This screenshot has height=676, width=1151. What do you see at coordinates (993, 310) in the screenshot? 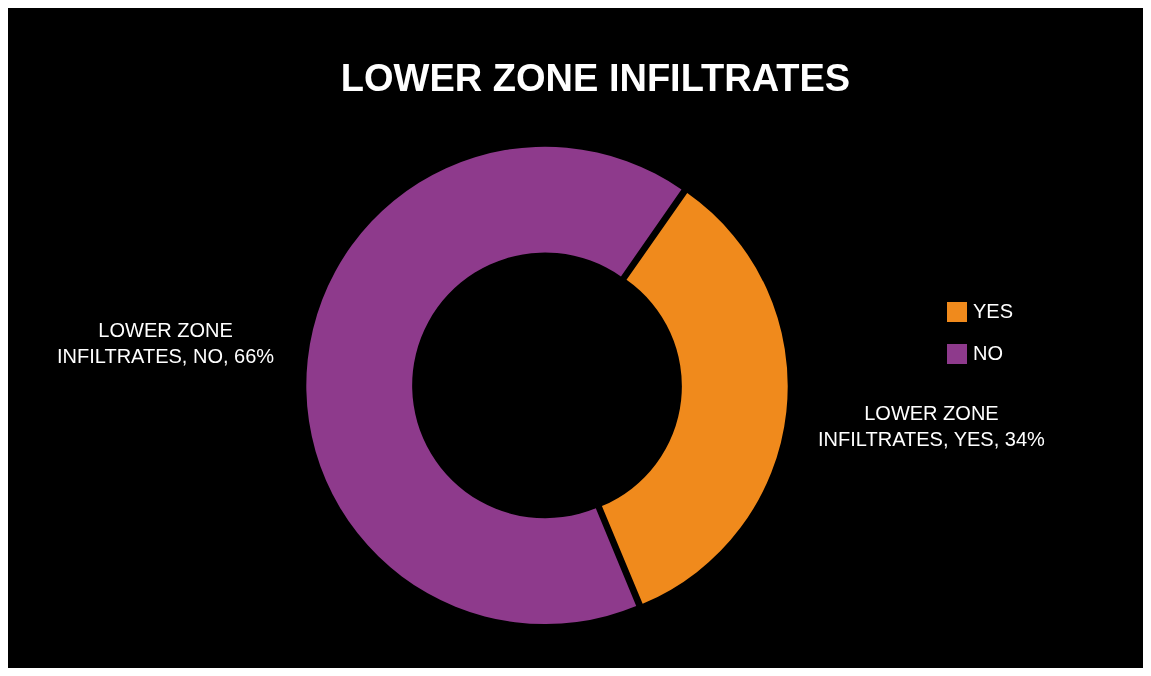
I see `legend-label: YES` at bounding box center [993, 310].